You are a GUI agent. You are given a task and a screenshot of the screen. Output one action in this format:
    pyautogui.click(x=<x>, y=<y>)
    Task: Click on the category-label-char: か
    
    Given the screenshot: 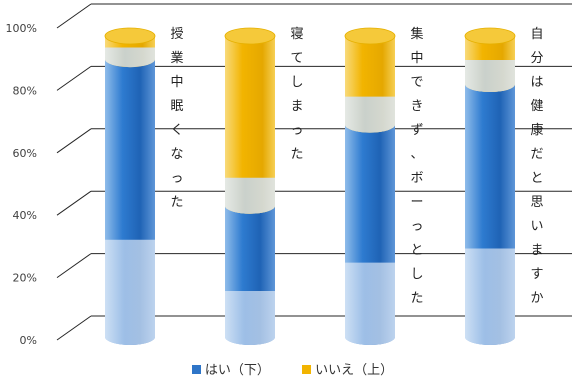 What is the action you would take?
    pyautogui.click(x=536, y=298)
    